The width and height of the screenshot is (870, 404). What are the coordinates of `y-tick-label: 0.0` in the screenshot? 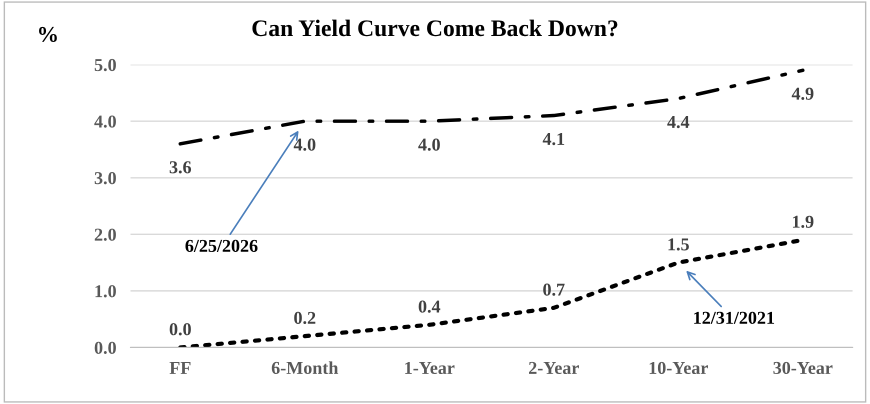 It's located at (105, 348).